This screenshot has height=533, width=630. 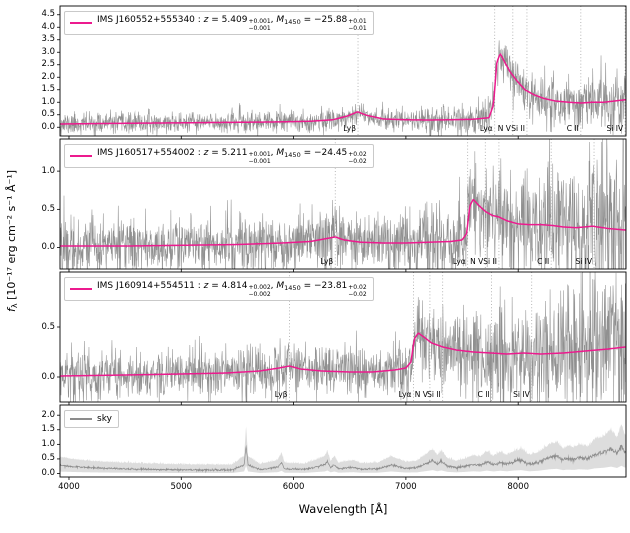 What do you see at coordinates (48, 14) in the screenshot?
I see `y-tick-label: 4.5` at bounding box center [48, 14].